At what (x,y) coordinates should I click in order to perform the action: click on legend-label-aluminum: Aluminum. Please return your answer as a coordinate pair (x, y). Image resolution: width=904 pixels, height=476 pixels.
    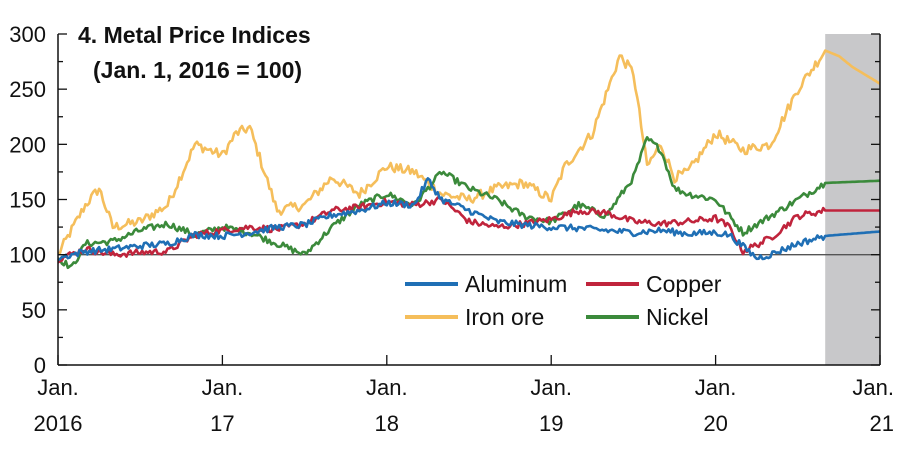
    Looking at the image, I should click on (516, 284).